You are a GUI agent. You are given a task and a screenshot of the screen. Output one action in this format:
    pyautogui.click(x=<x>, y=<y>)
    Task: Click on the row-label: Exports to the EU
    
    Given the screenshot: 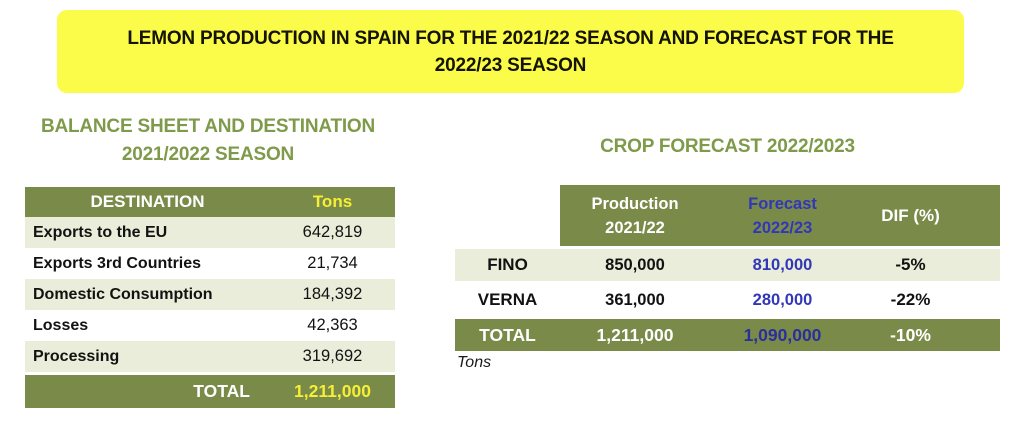 What is the action you would take?
    pyautogui.click(x=100, y=232)
    